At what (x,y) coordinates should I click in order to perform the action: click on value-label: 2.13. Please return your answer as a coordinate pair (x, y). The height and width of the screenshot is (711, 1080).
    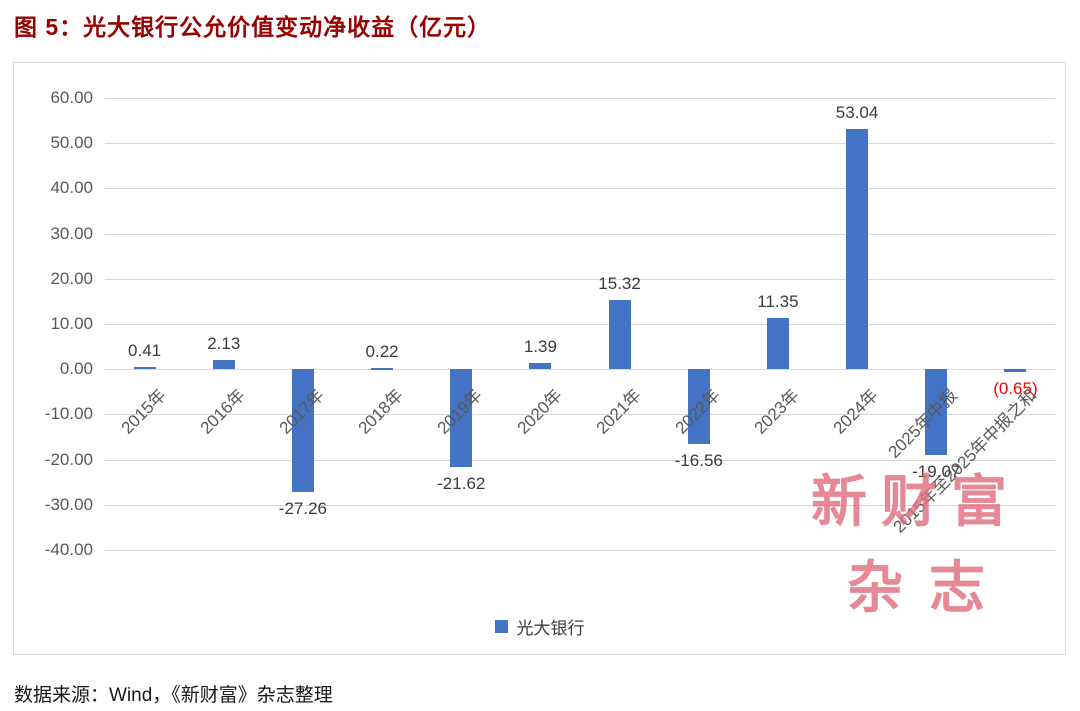
    Looking at the image, I should click on (224, 343).